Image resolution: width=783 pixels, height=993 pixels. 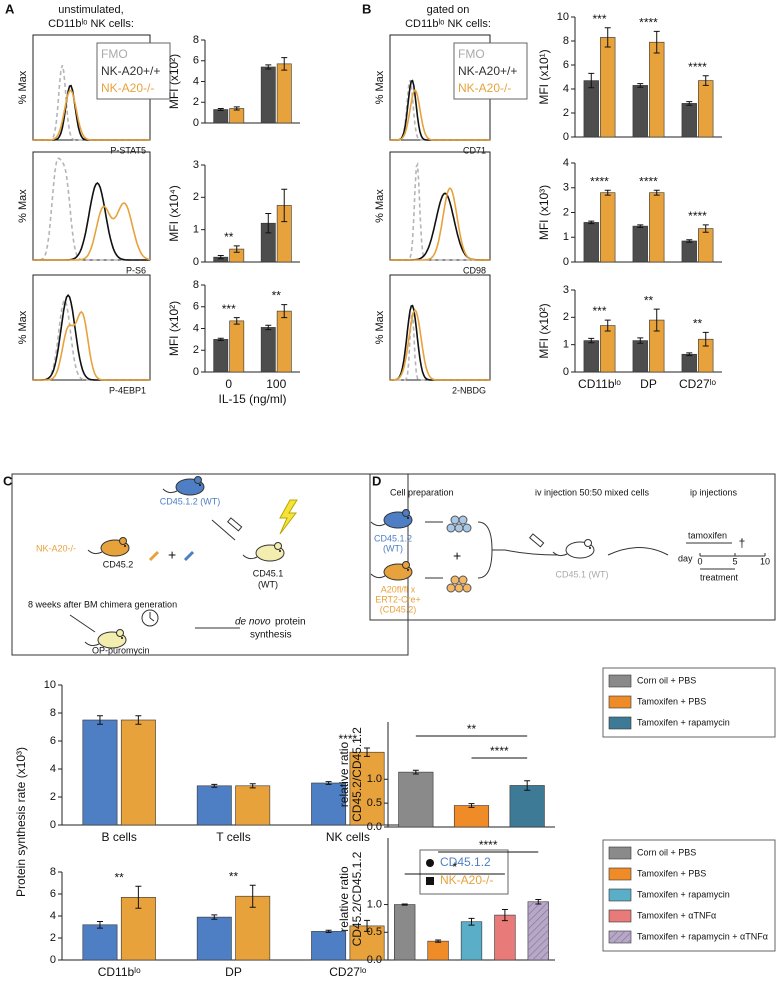 I want to click on x-axis-label: IL-15 (ng/ml), so click(x=252, y=399).